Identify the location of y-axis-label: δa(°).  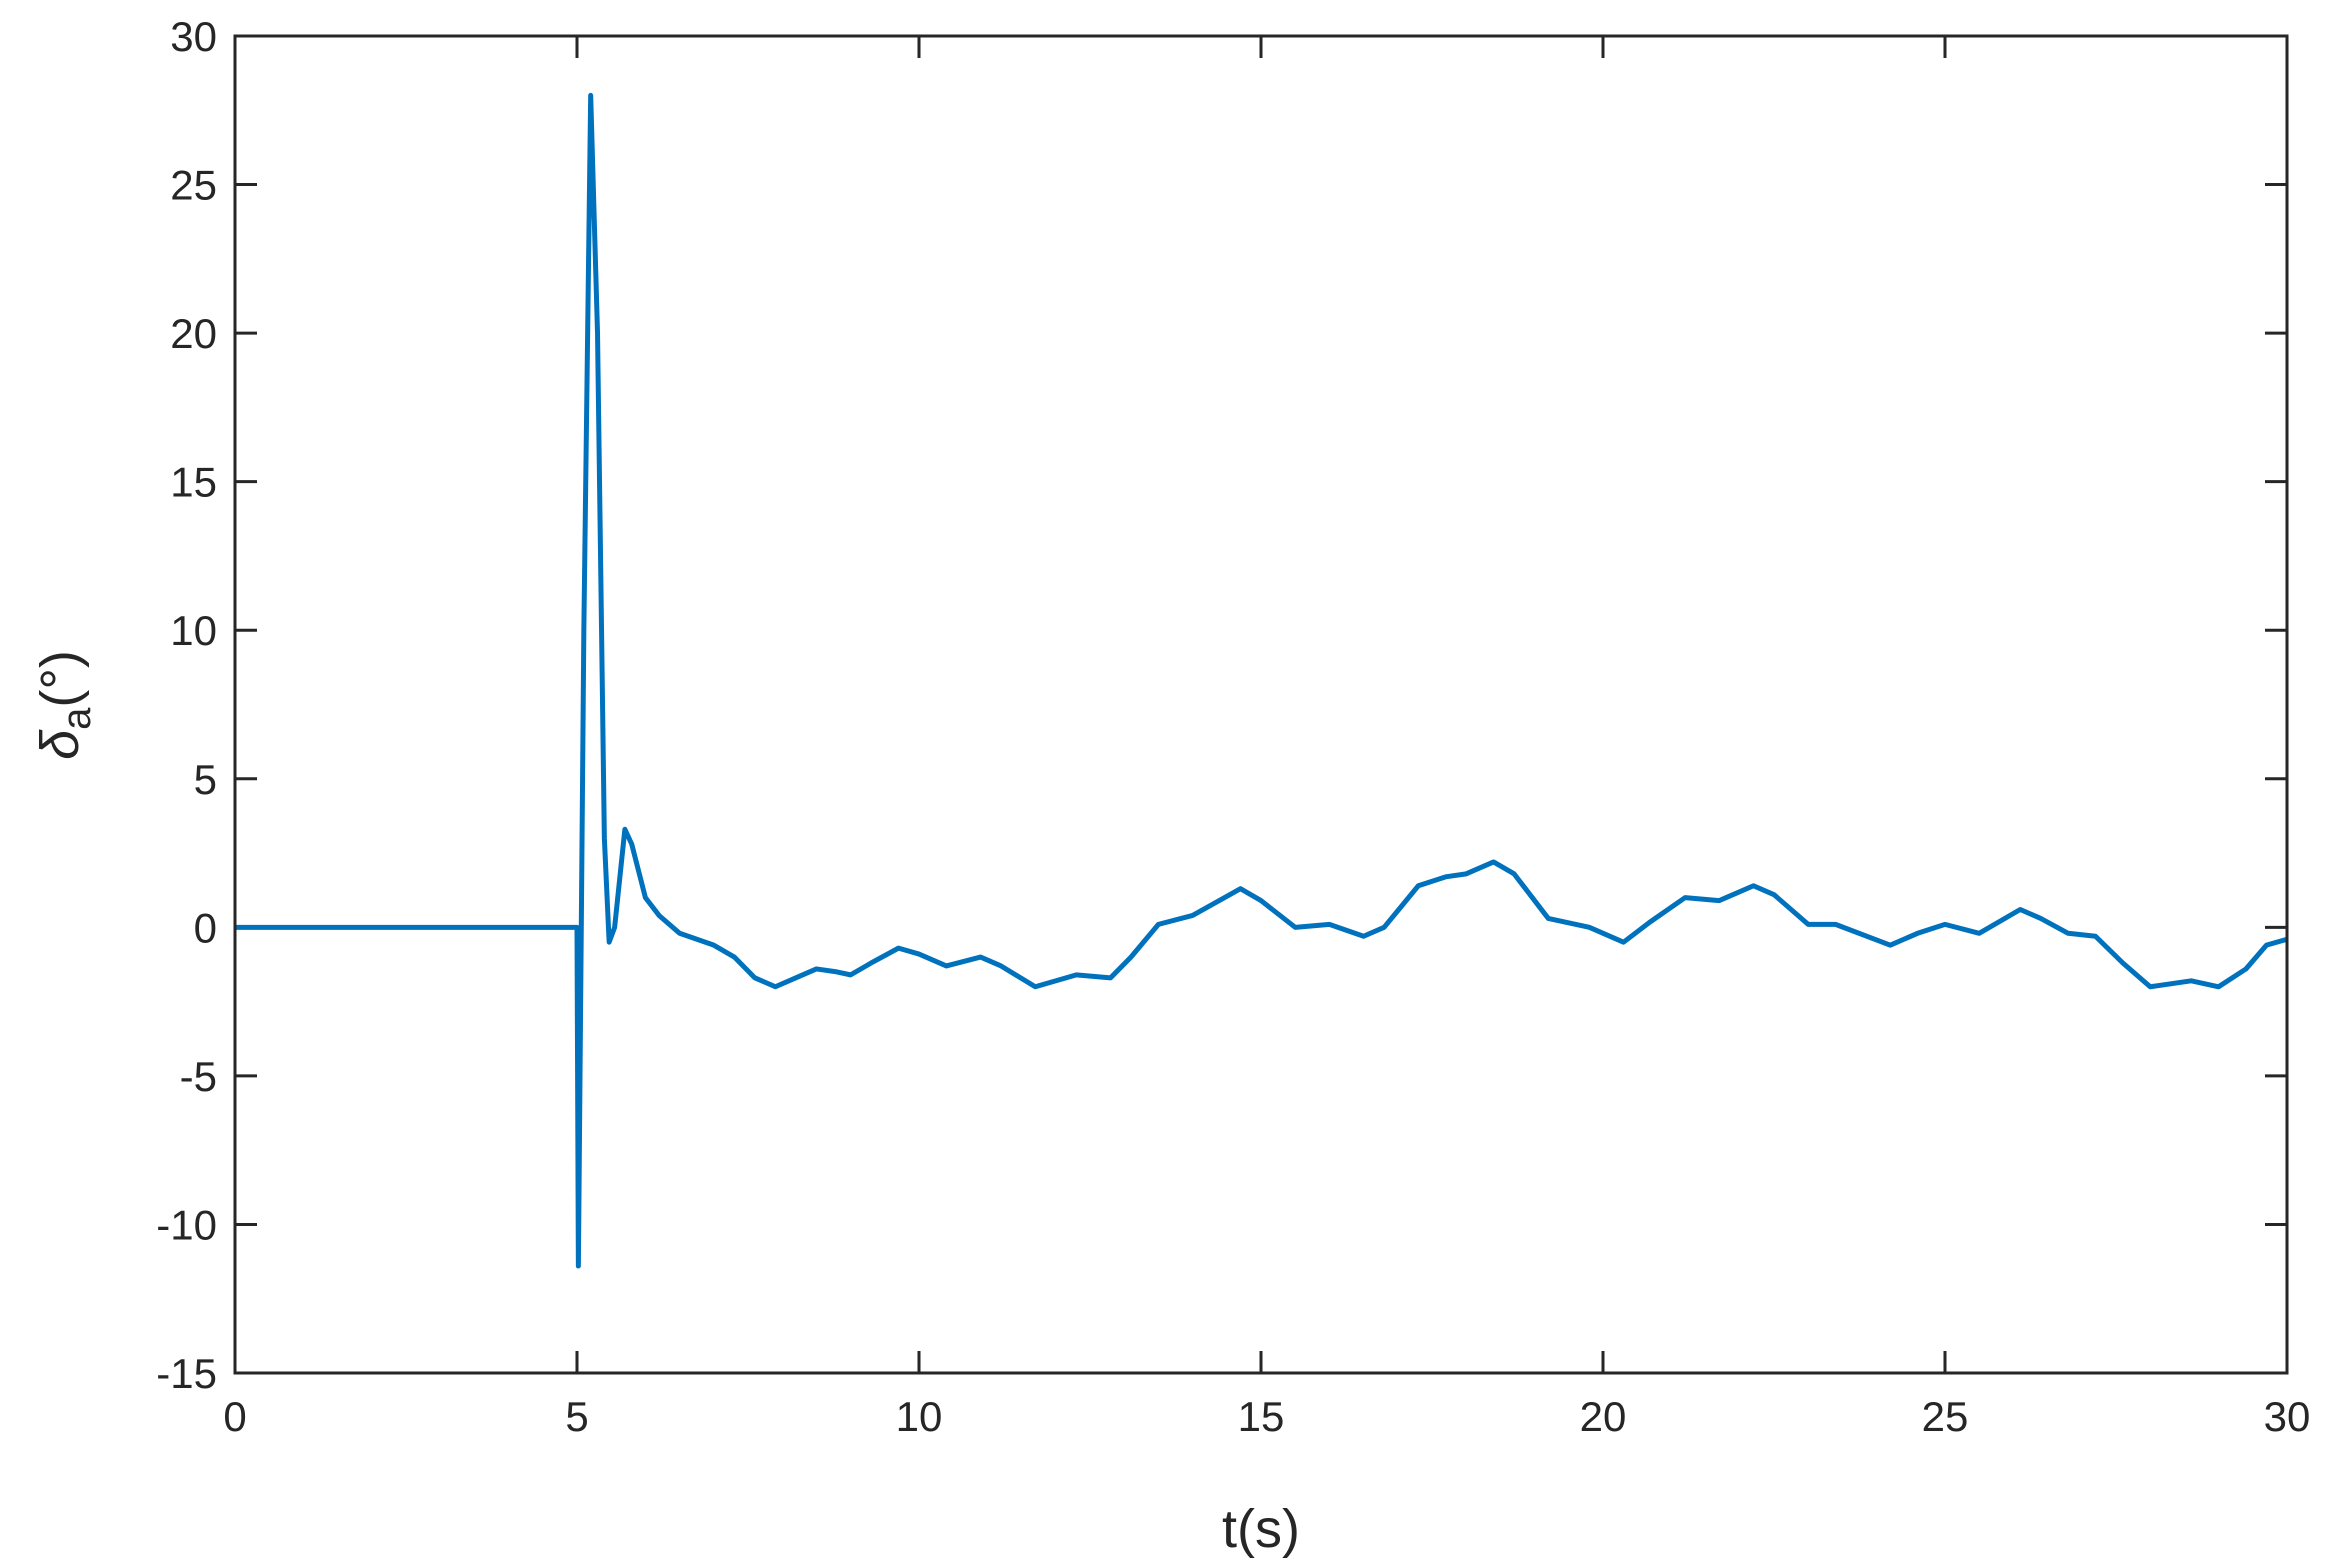
(64, 705).